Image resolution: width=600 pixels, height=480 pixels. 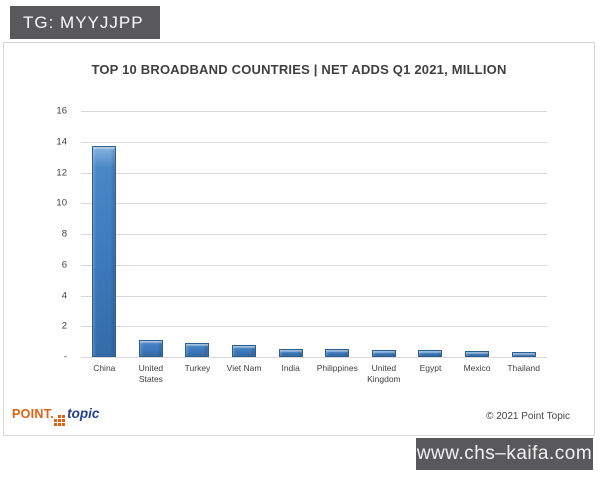 What do you see at coordinates (197, 368) in the screenshot?
I see `x-label-turkey: Turkey` at bounding box center [197, 368].